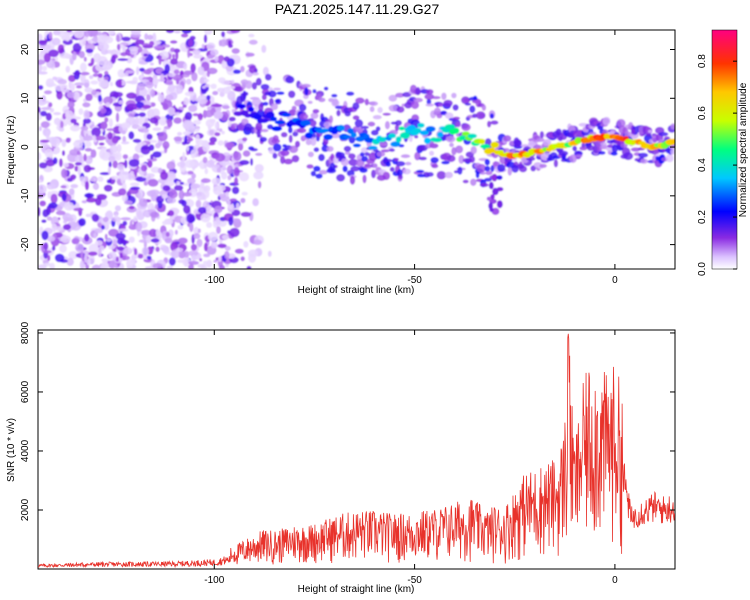  Describe the element at coordinates (356, 290) in the screenshot. I see `heatmap-x-axis-label: Height of straight line (km)` at that location.